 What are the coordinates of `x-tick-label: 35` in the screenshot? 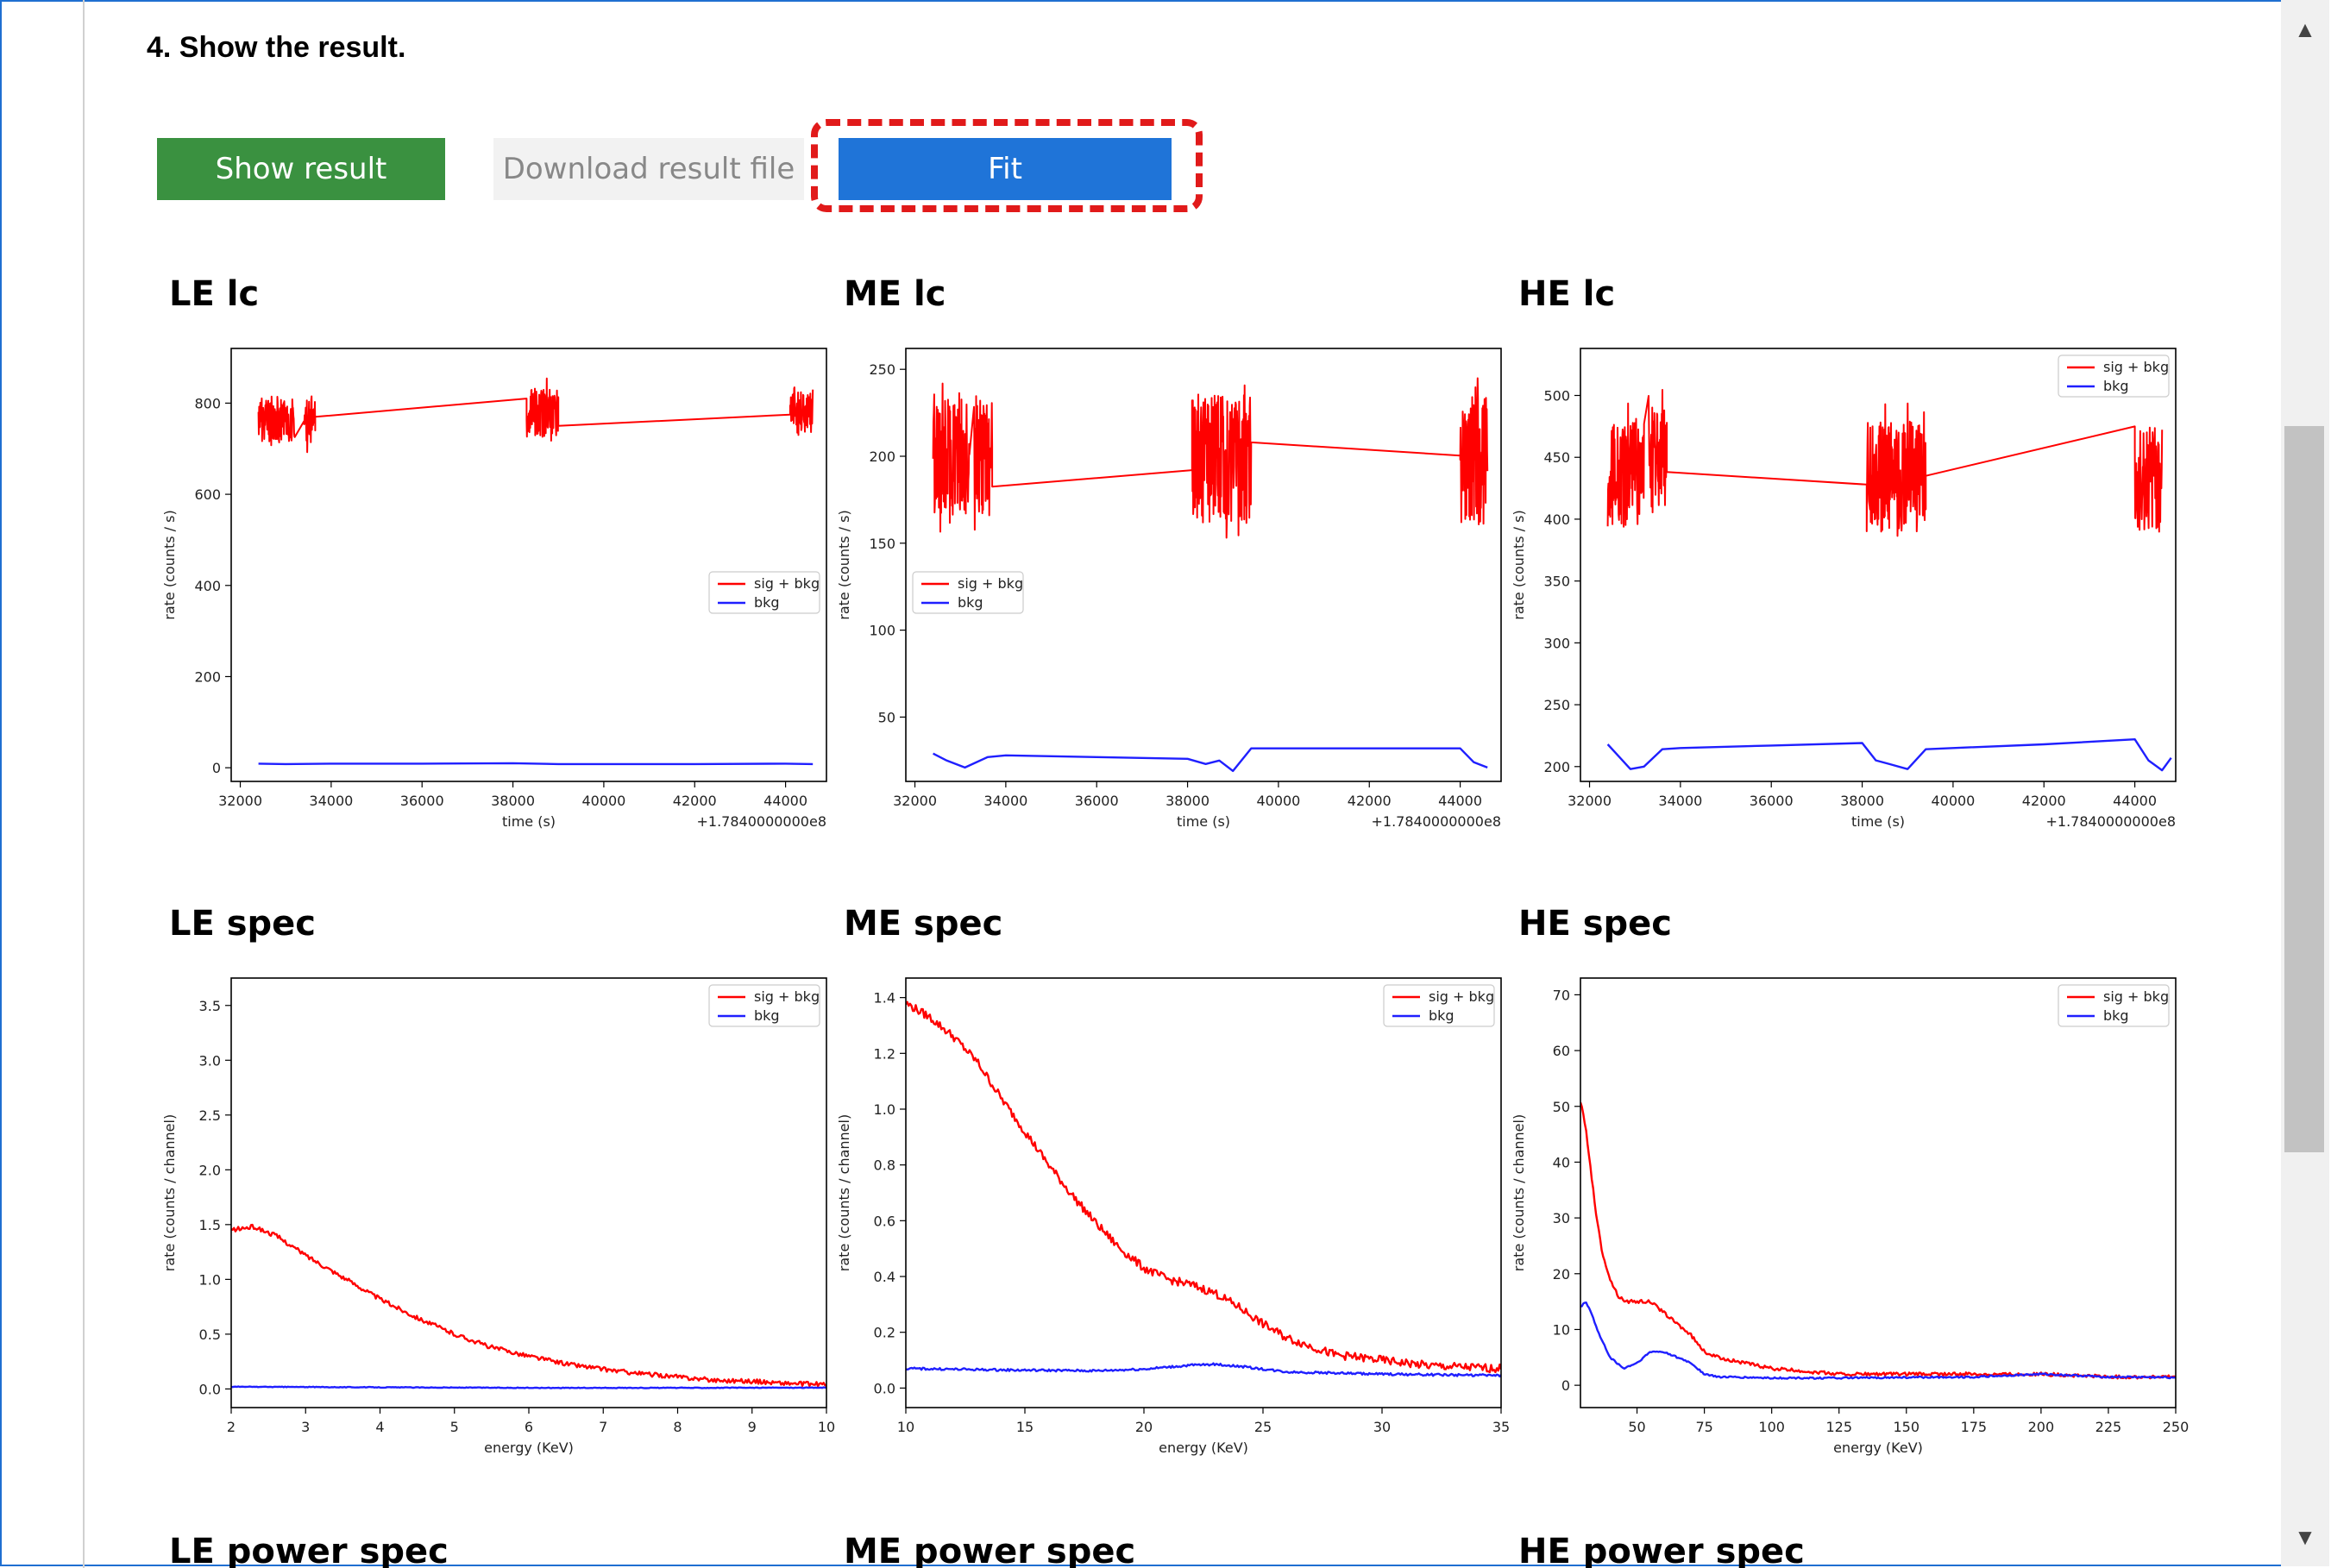 It's located at (1501, 1427).